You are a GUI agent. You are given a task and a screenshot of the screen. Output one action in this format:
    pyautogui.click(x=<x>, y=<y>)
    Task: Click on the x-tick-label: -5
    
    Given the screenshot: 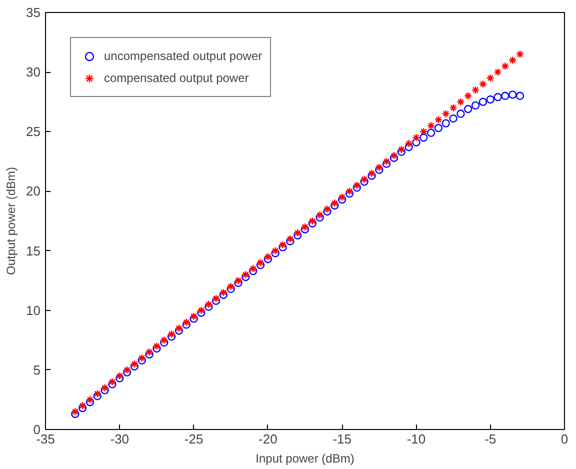 What is the action you would take?
    pyautogui.click(x=490, y=439)
    